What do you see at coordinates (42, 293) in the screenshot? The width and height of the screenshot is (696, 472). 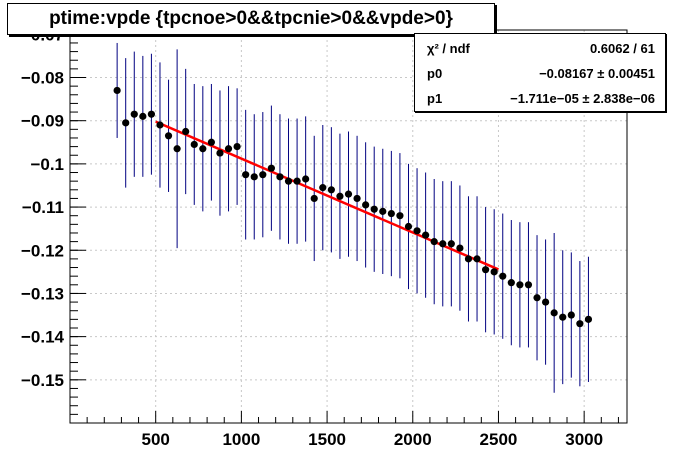 I see `y-tick-label: −0.13` at bounding box center [42, 293].